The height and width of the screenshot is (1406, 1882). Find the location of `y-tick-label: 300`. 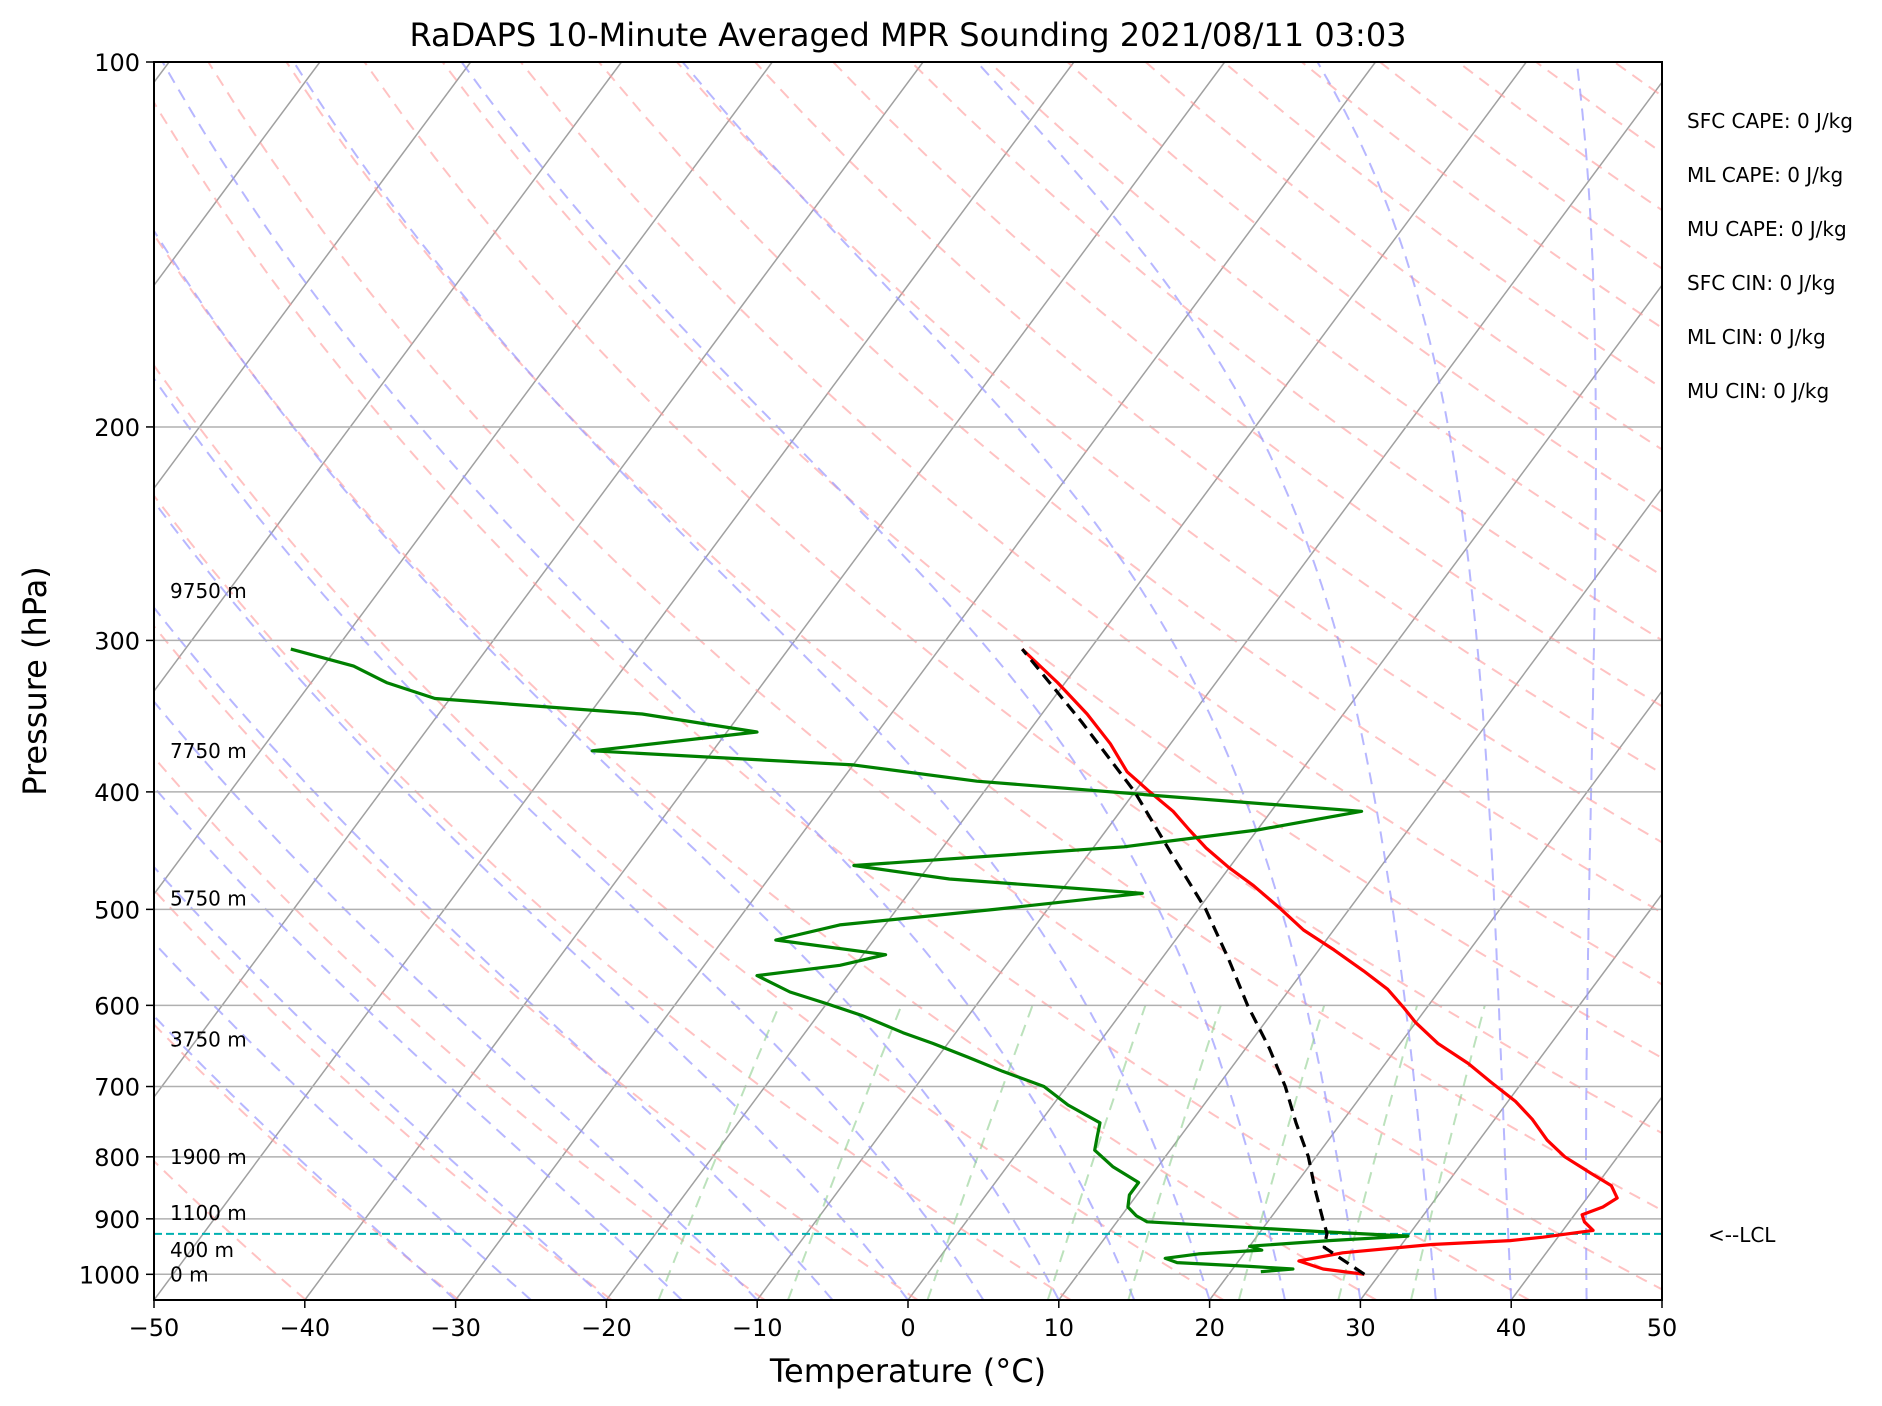

y-tick-label: 300 is located at coordinates (117, 641).